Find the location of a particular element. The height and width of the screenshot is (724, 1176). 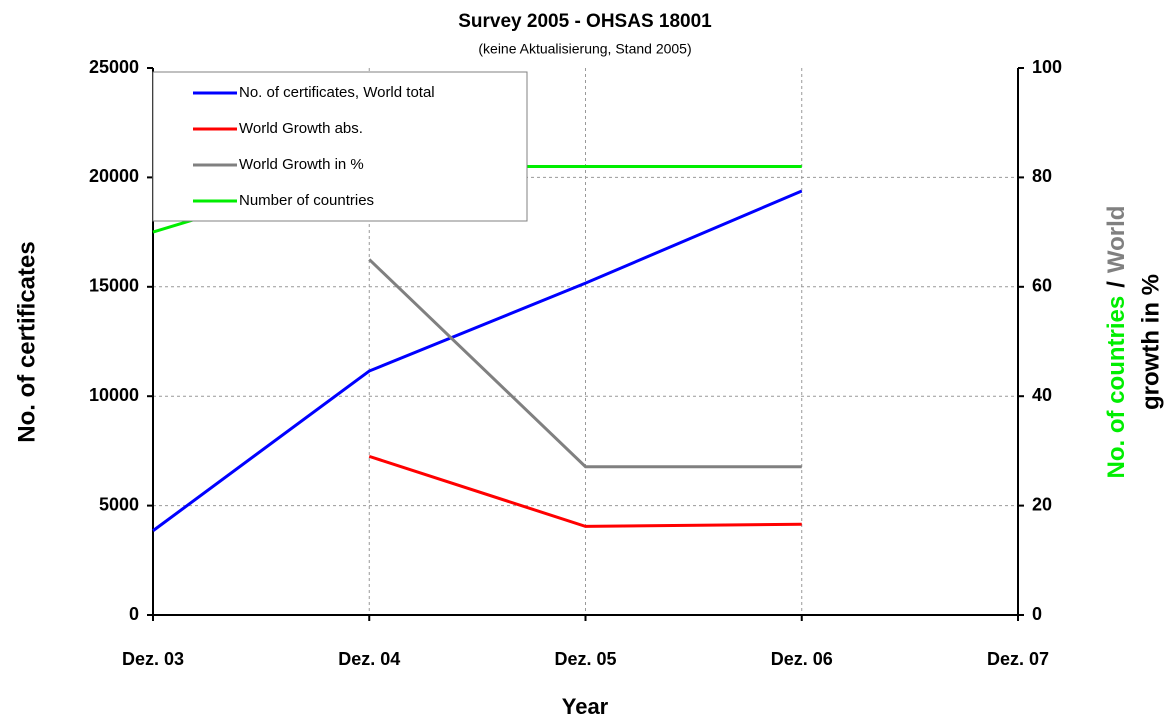

y2-tick-label: 60 is located at coordinates (1042, 286).